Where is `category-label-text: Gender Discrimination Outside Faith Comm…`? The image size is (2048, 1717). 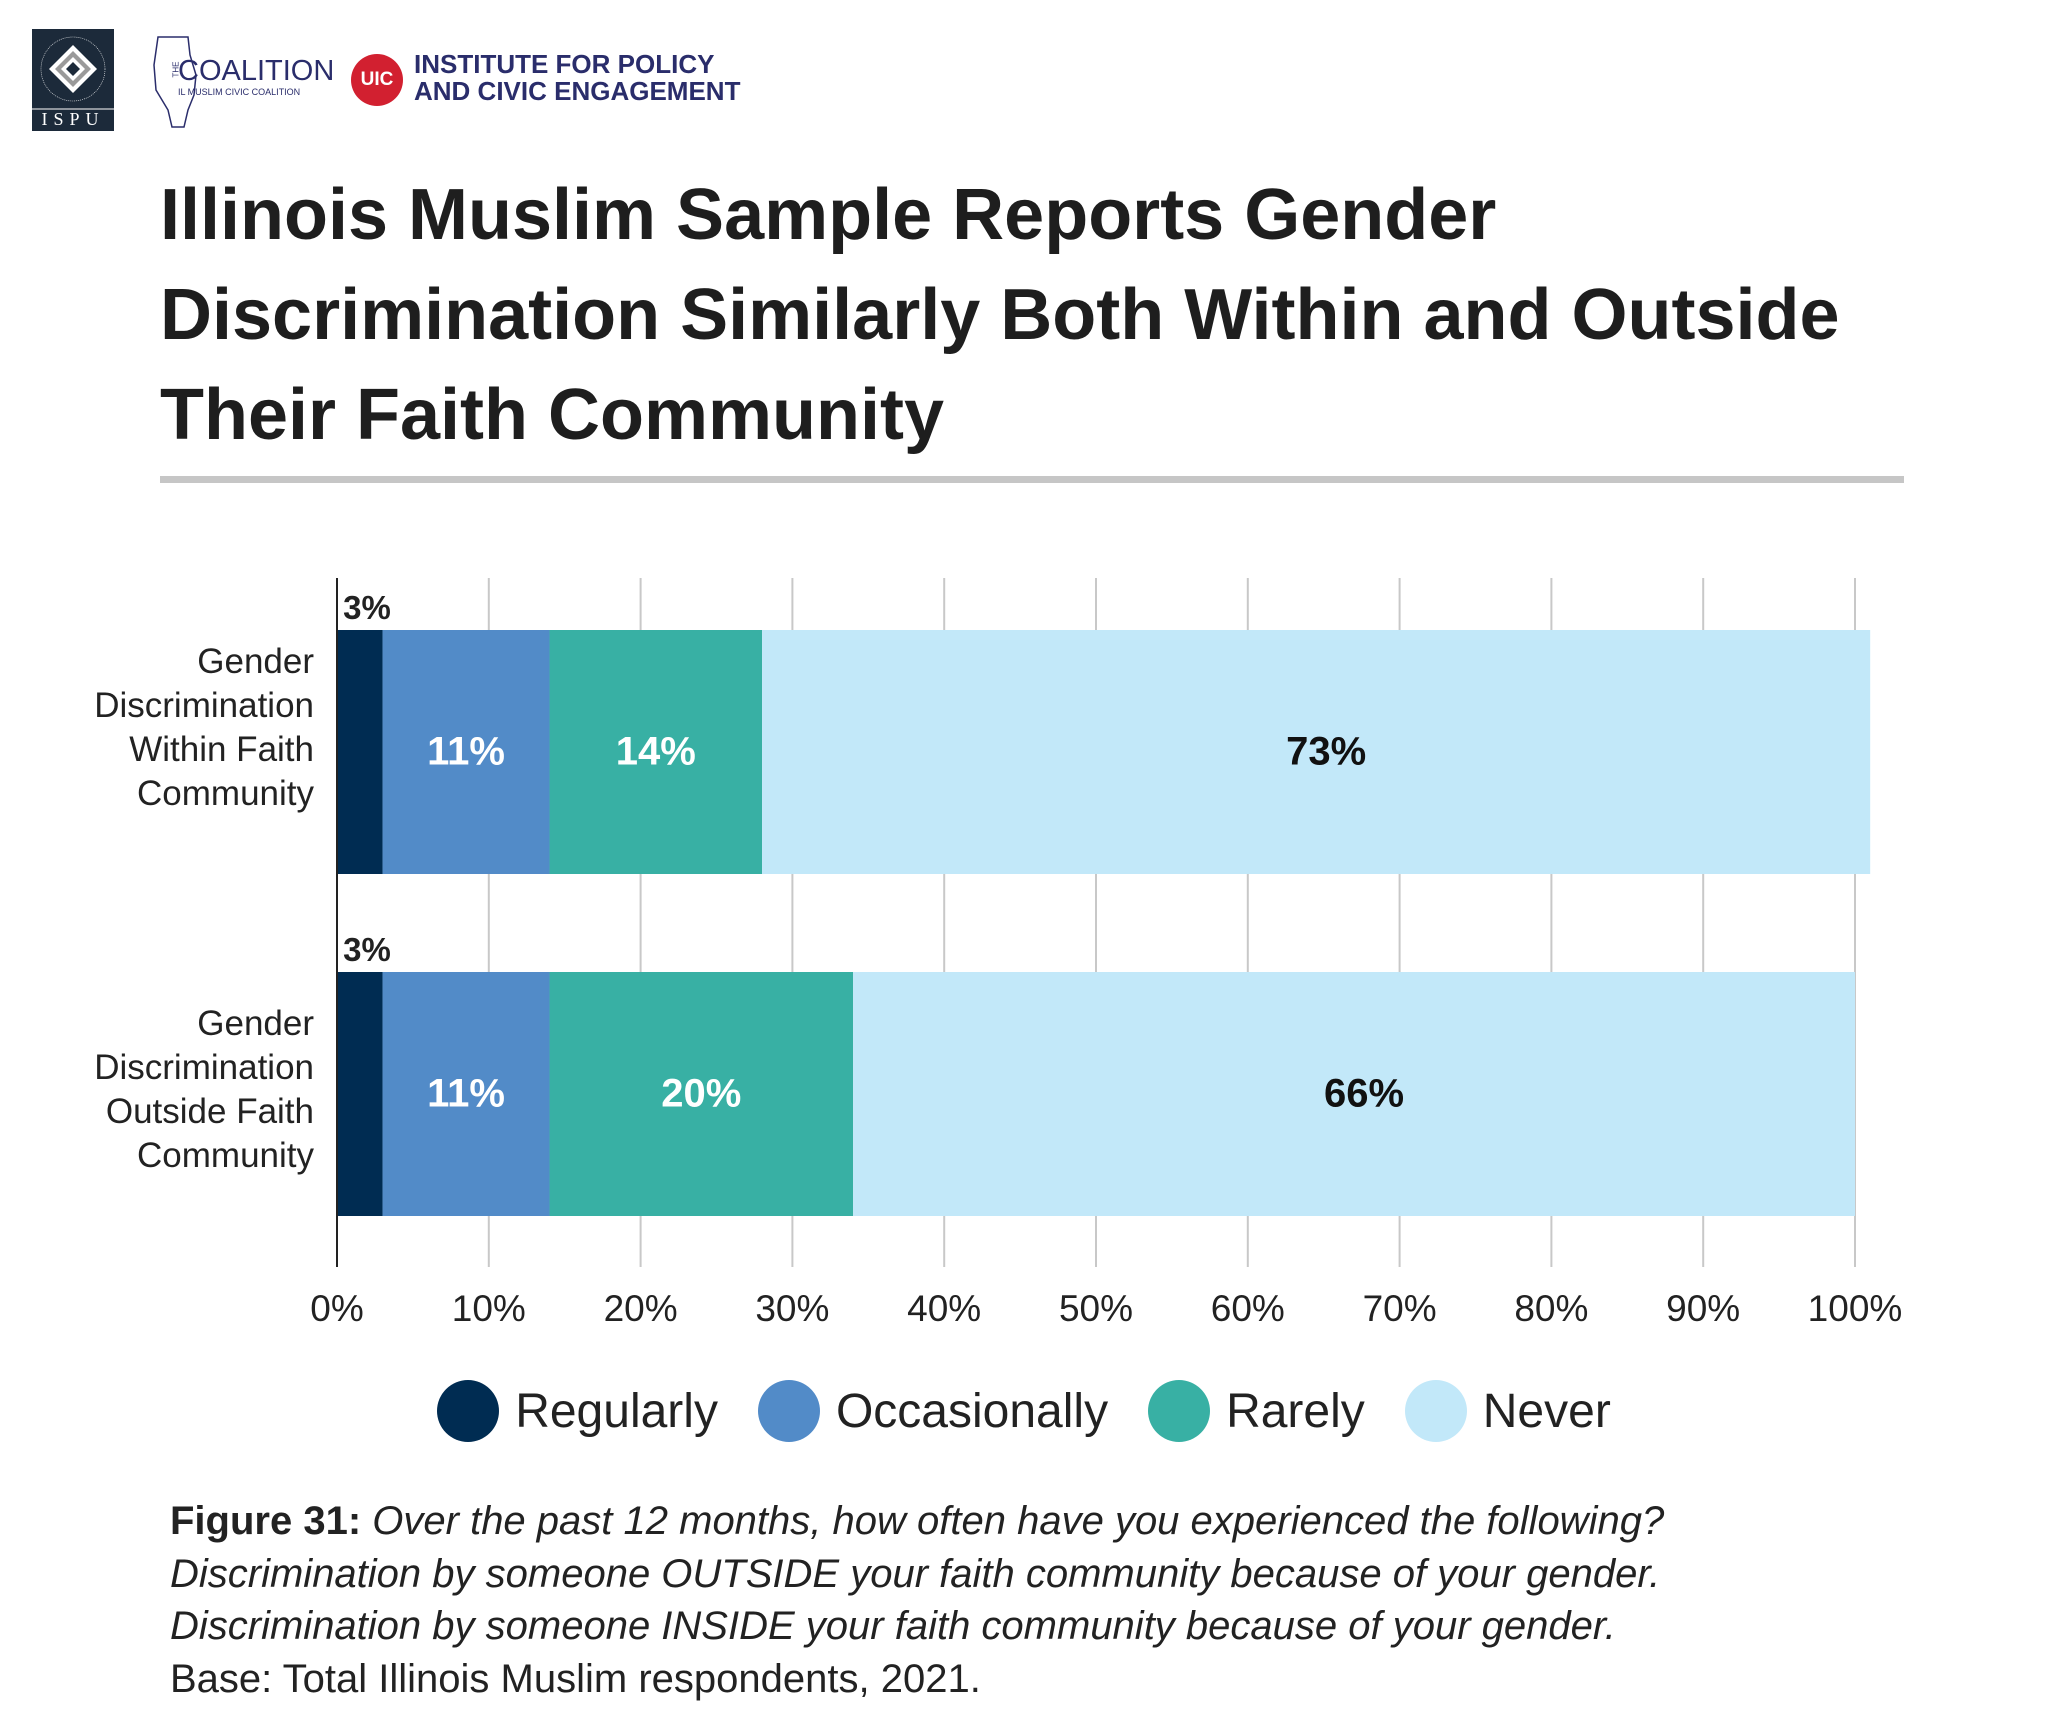 category-label-text: Gender Discrimination Outside Faith Comm… is located at coordinates (204, 1089).